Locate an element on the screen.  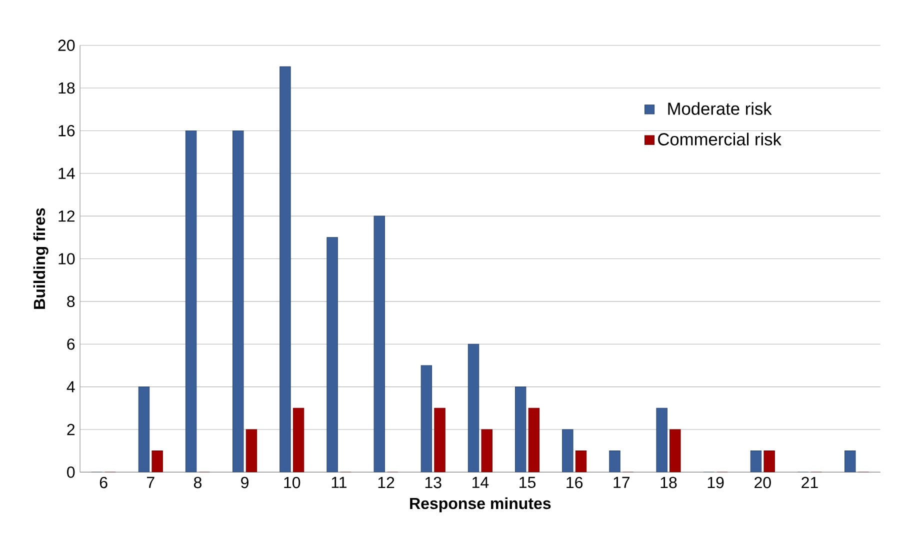
legend-label: Commercial risk is located at coordinates (720, 139).